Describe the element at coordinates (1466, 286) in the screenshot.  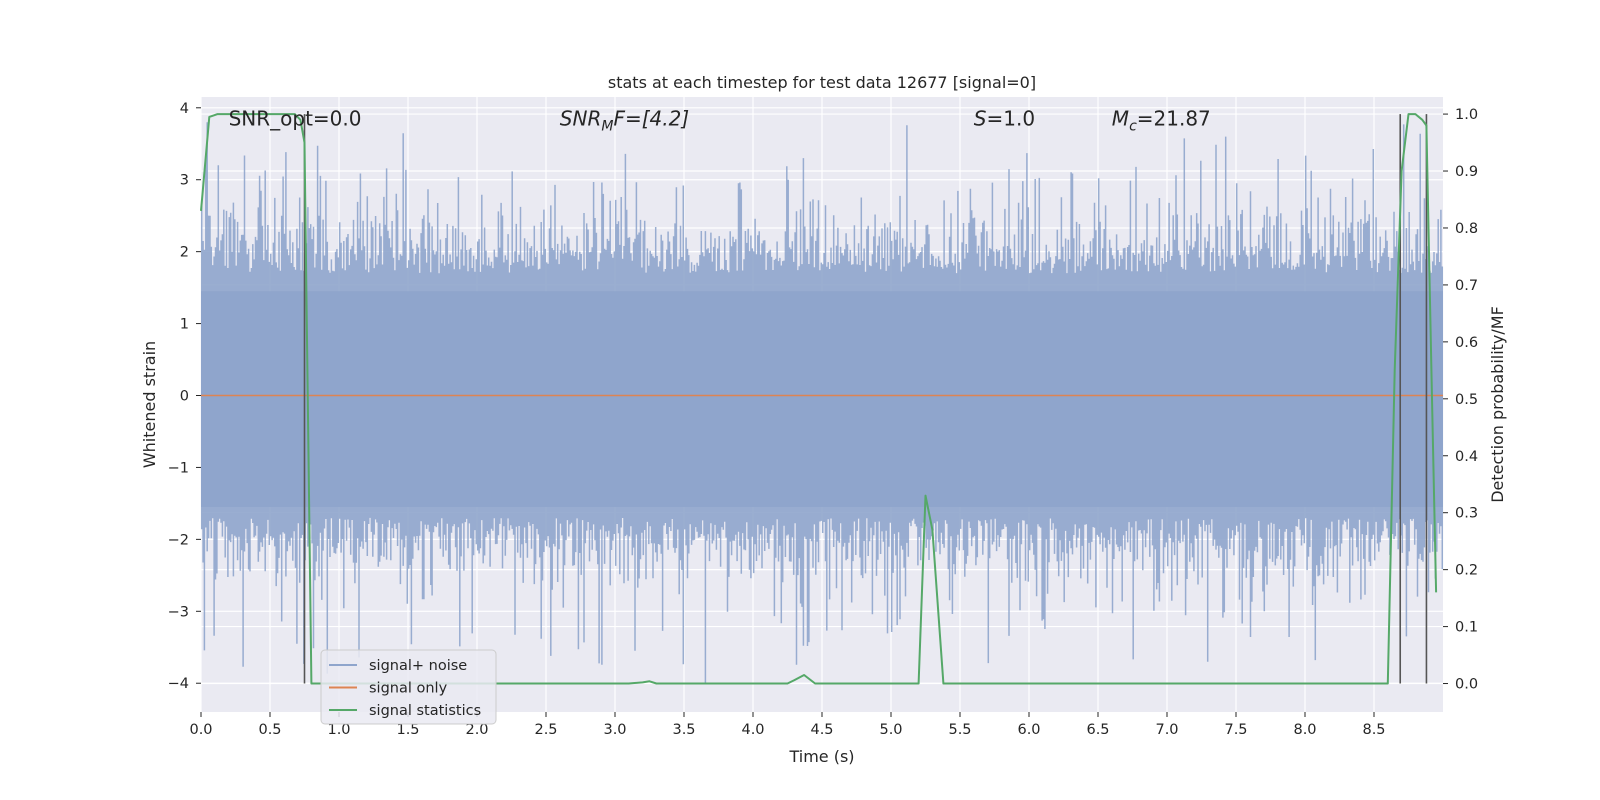
I see `y-right-tick-label: 0.7` at that location.